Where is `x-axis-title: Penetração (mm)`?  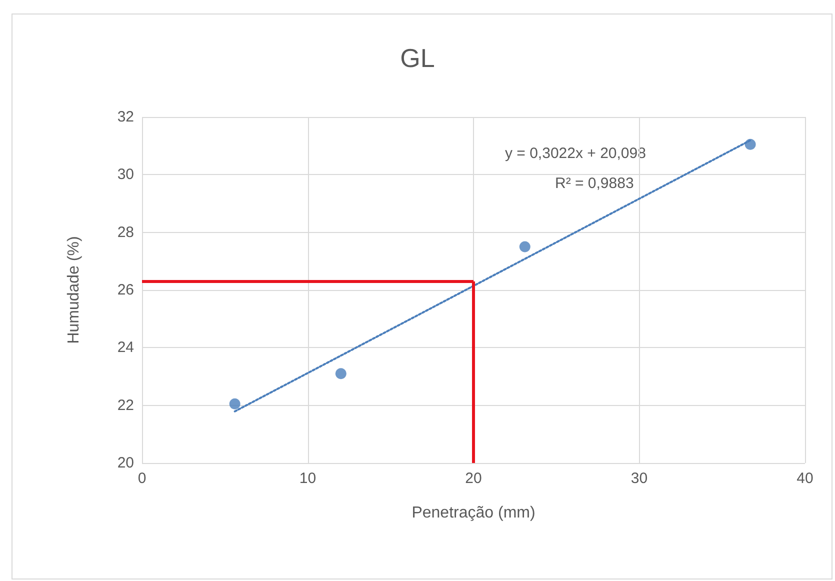
x-axis-title: Penetração (mm) is located at coordinates (474, 513).